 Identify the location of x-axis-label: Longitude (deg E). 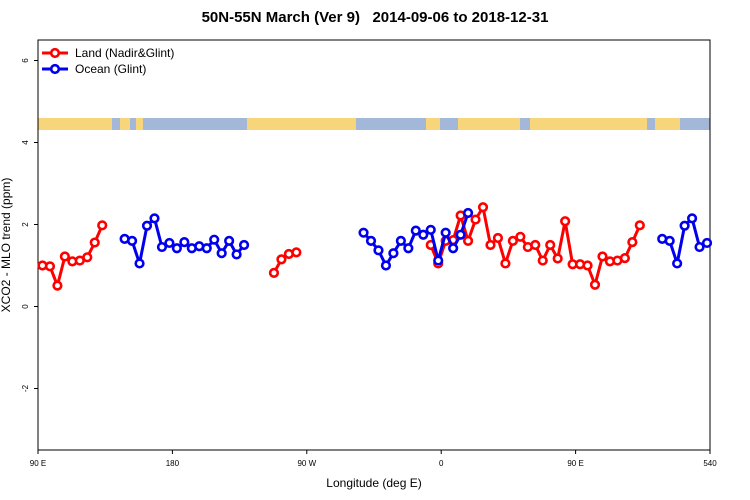
(373, 483).